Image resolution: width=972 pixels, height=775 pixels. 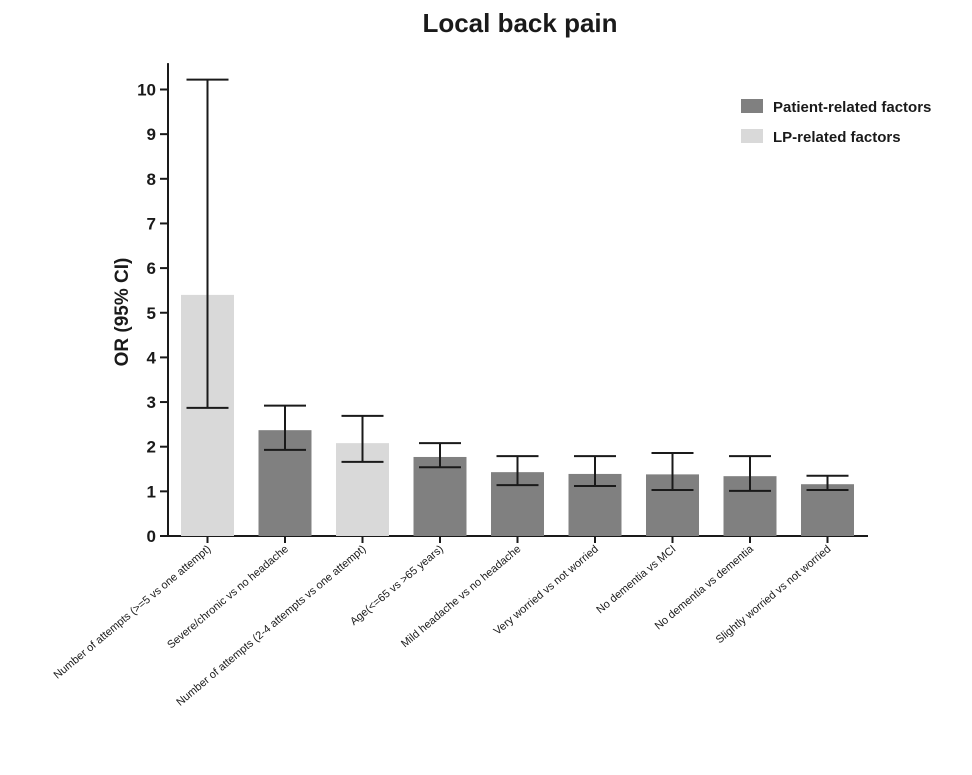 I want to click on y-tick-label: 1, so click(x=151, y=491).